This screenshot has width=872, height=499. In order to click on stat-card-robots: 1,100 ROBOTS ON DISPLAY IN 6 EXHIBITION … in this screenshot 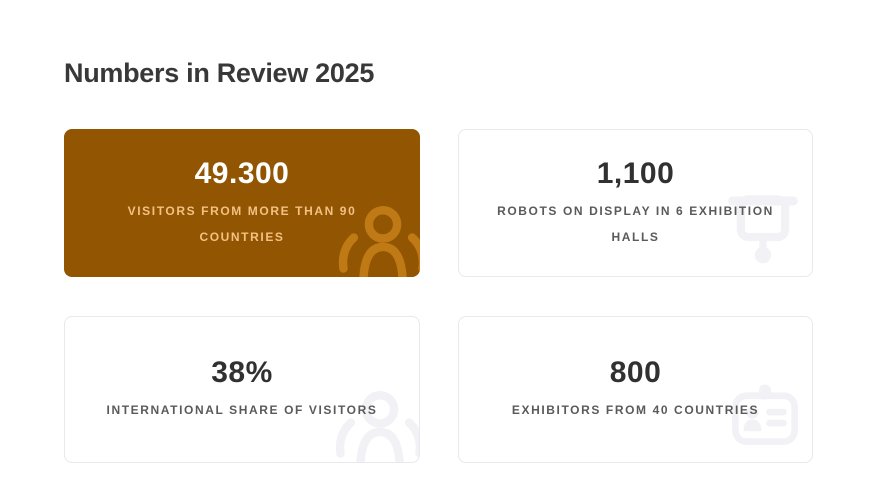, I will do `click(635, 203)`.